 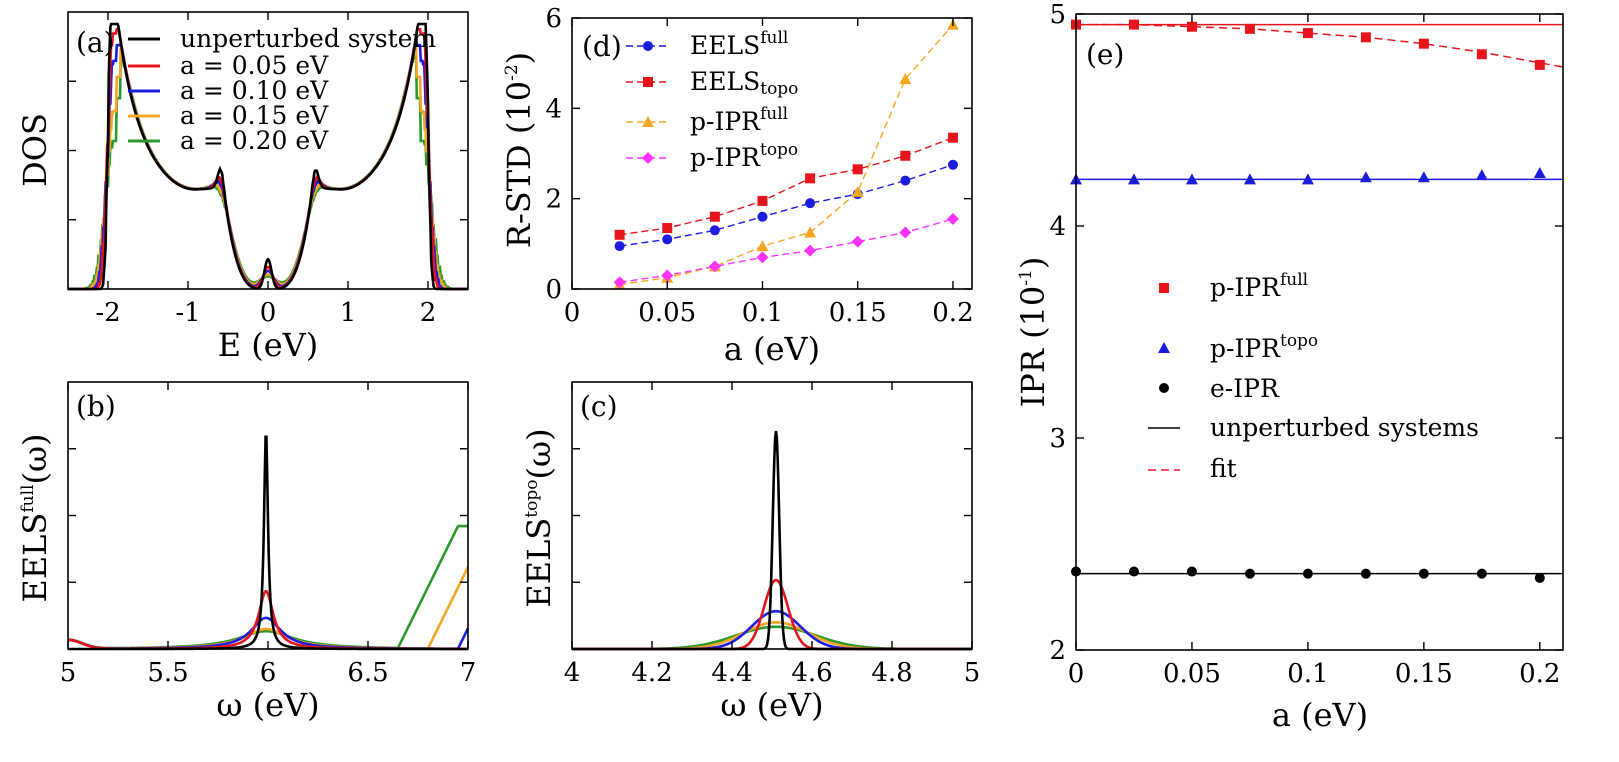 What do you see at coordinates (96, 406) in the screenshot?
I see `panel-b-label: (b)` at bounding box center [96, 406].